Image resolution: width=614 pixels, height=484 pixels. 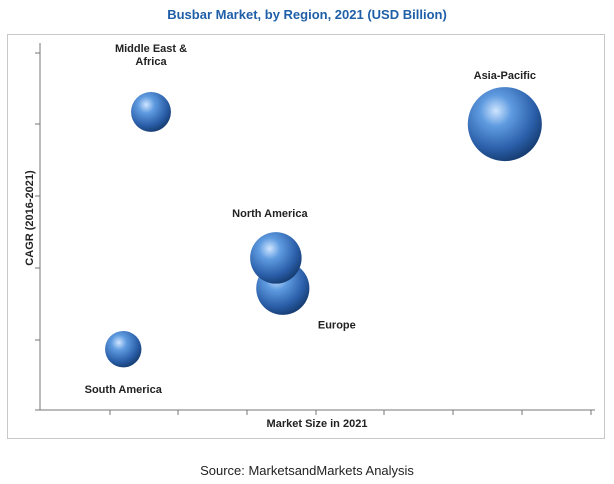 I want to click on bubble-south-america, so click(x=123, y=349).